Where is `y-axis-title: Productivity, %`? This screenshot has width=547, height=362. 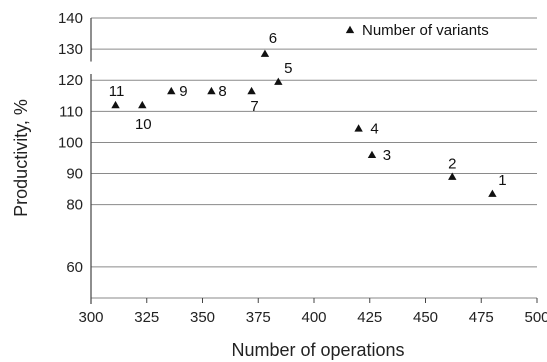 y-axis-title: Productivity, % is located at coordinates (21, 158).